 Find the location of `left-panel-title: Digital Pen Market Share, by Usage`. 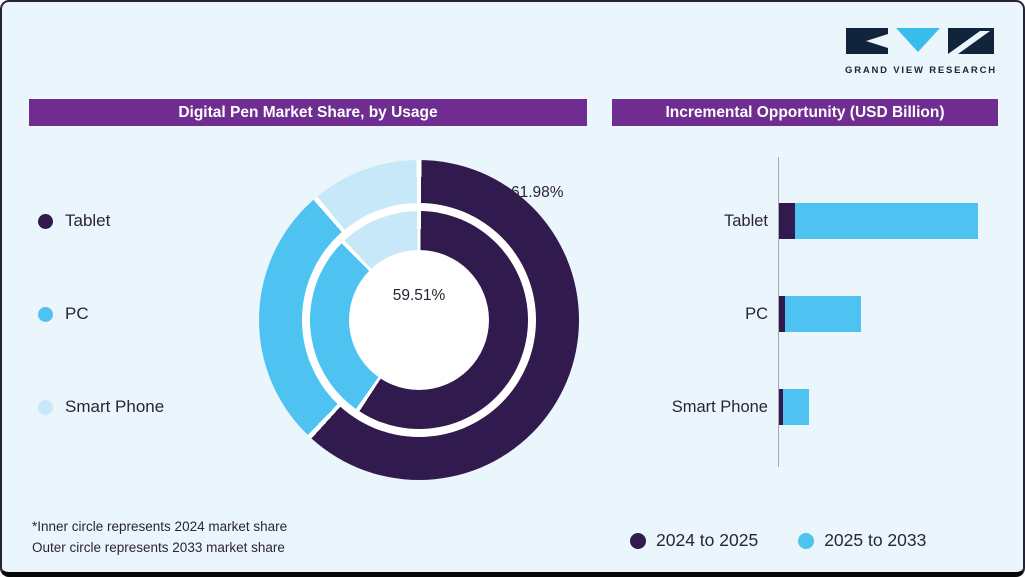

left-panel-title: Digital Pen Market Share, by Usage is located at coordinates (308, 112).